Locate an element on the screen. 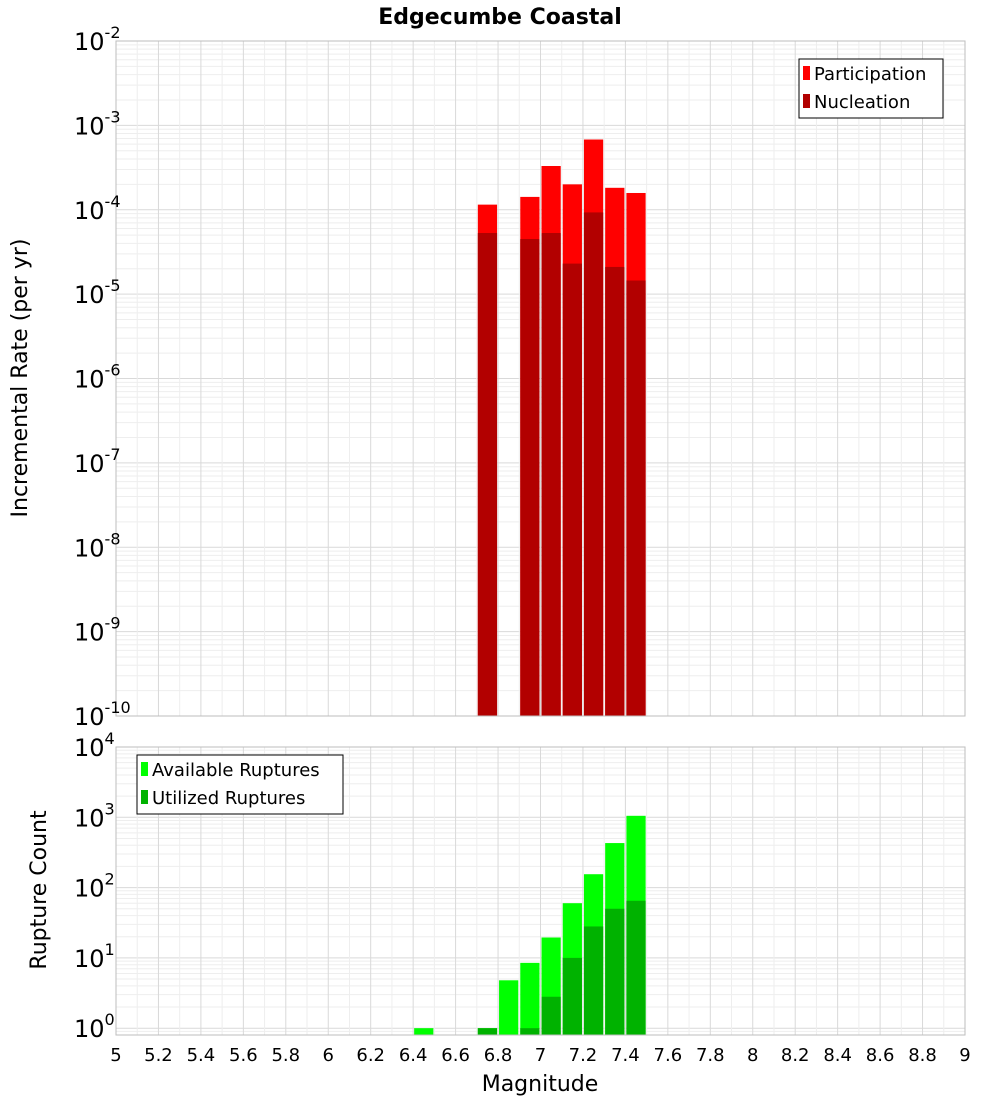  x-tick-label: 6 is located at coordinates (328, 1055).